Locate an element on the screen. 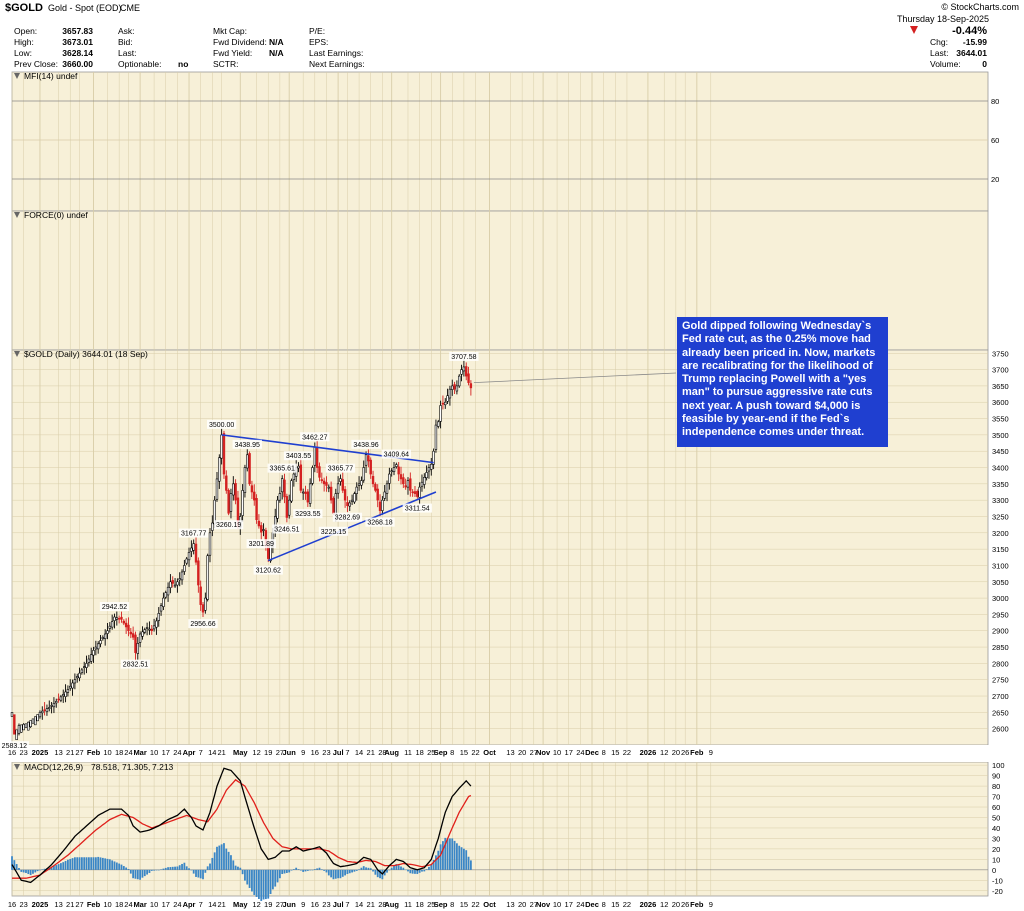  x-tick-label: Sep is located at coordinates (441, 752).